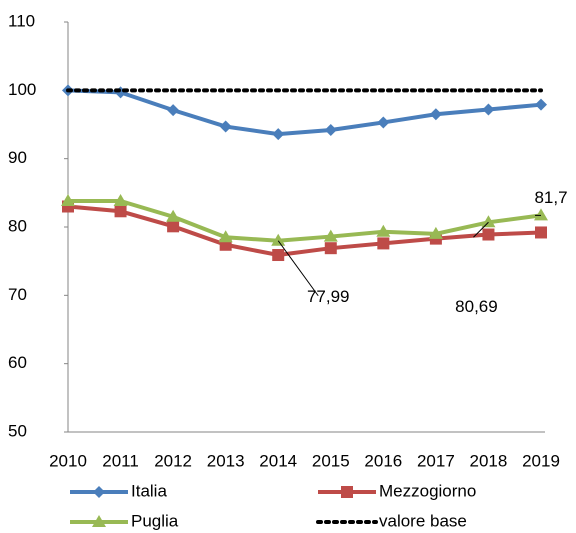 This screenshot has width=576, height=533. Describe the element at coordinates (328, 296) in the screenshot. I see `data-label: 77,99` at that location.